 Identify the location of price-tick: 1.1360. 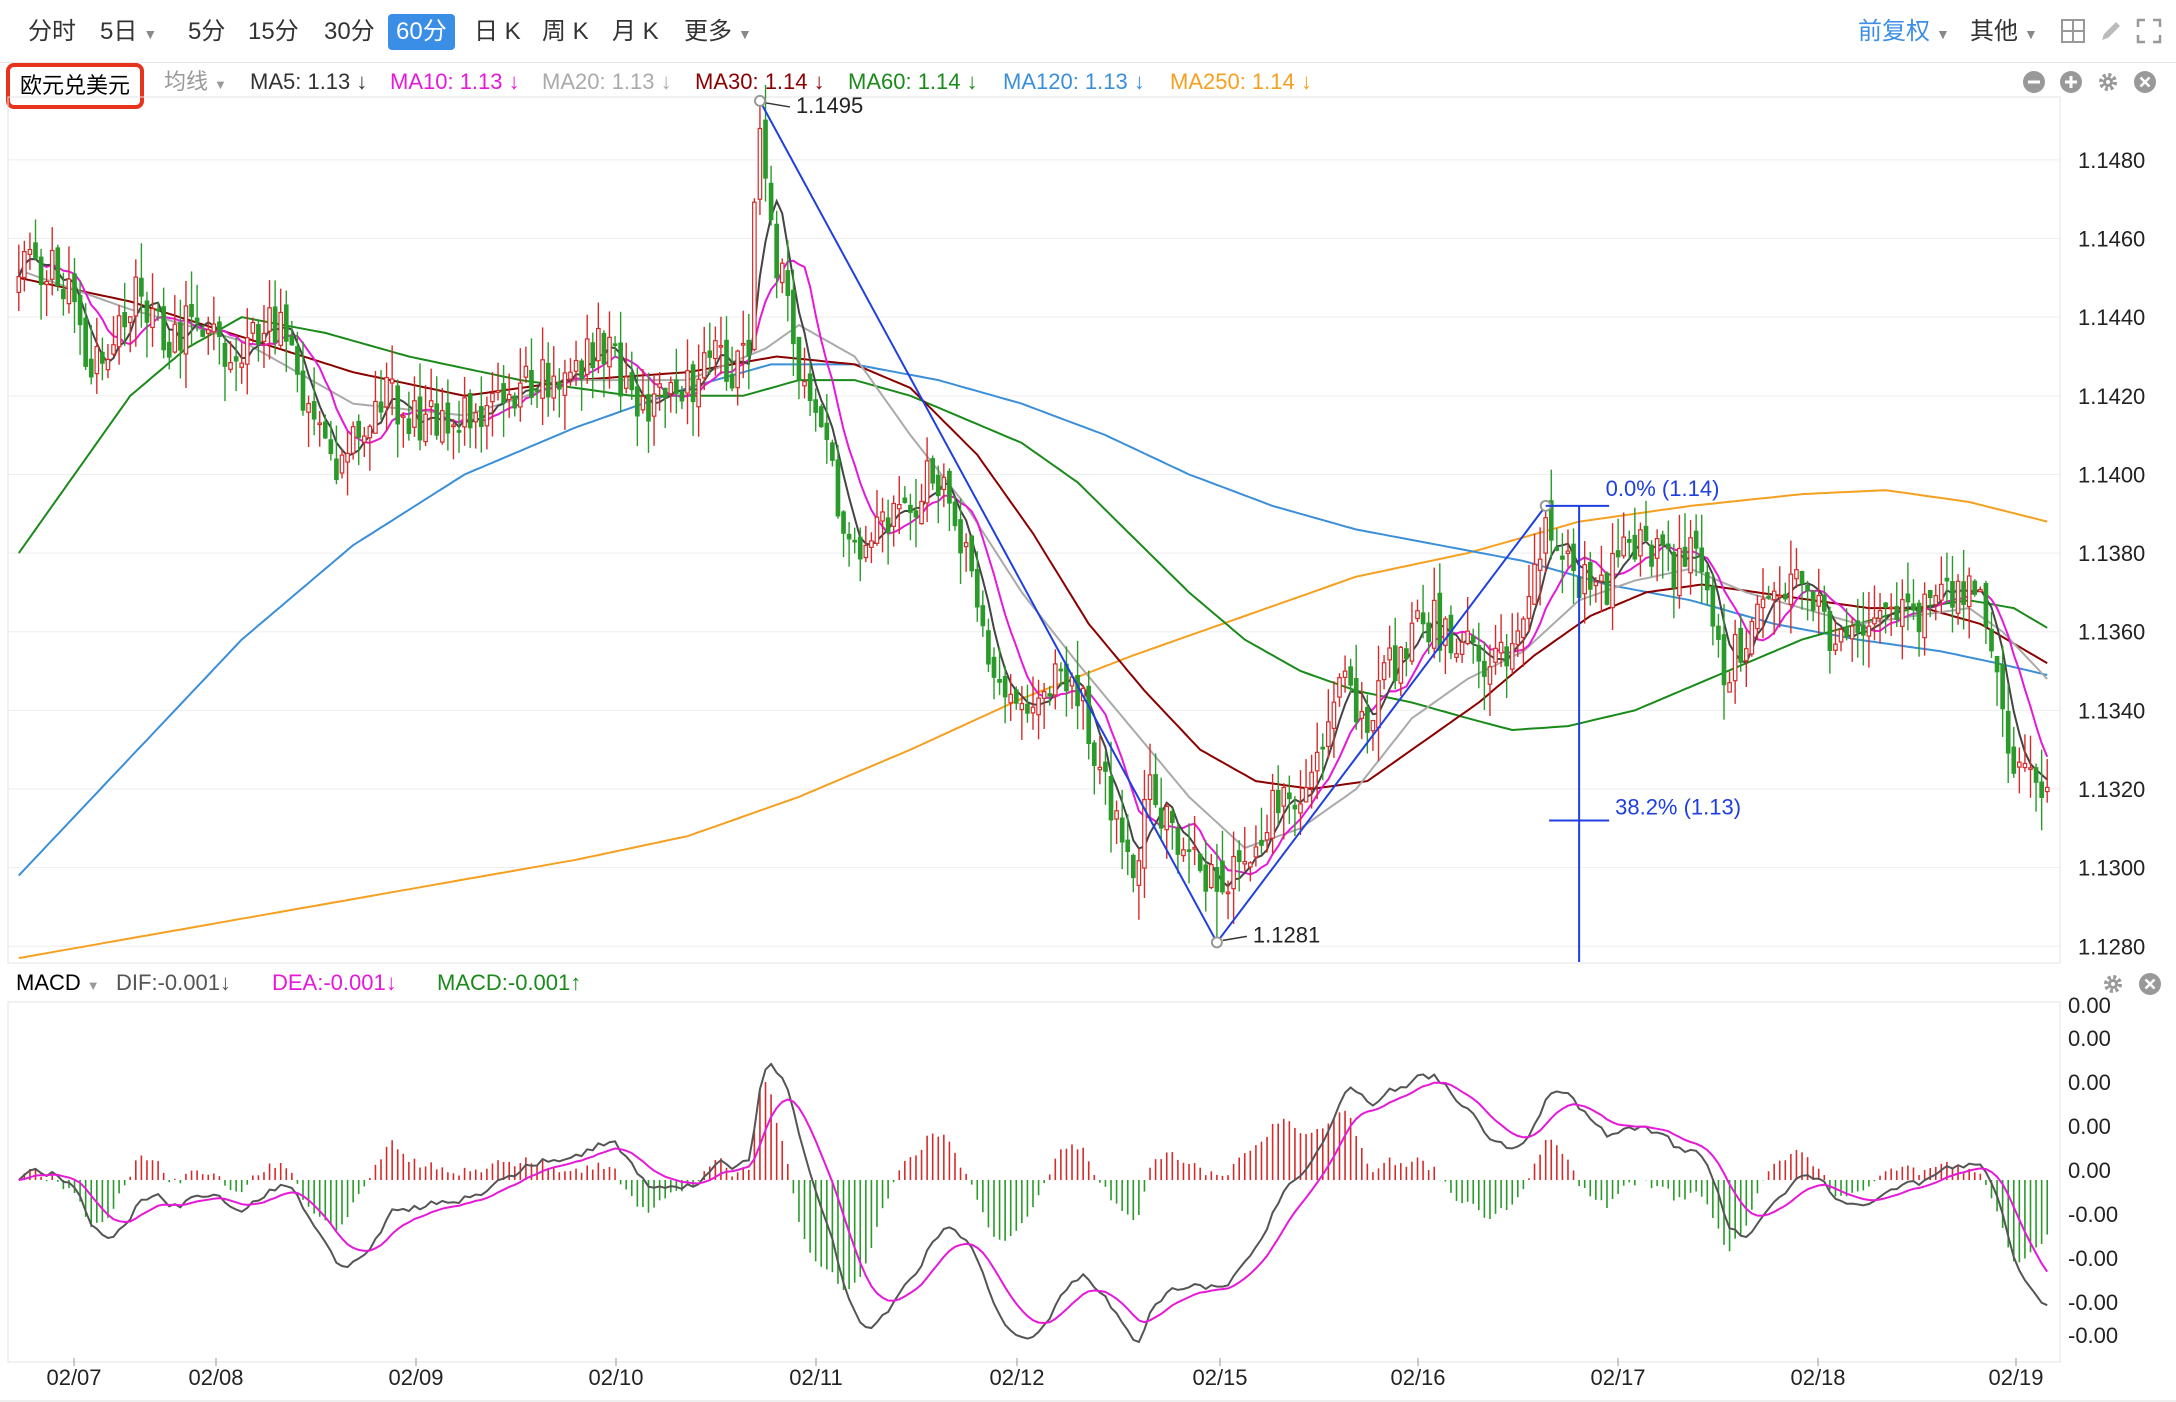
(2111, 632).